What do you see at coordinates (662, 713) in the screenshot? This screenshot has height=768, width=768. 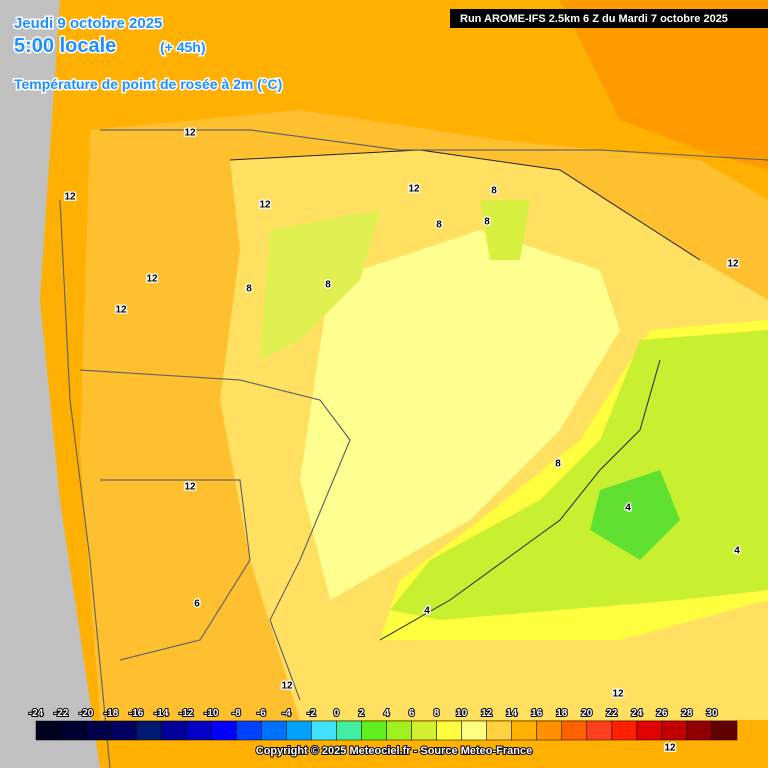 I see `legend-tick: 26` at bounding box center [662, 713].